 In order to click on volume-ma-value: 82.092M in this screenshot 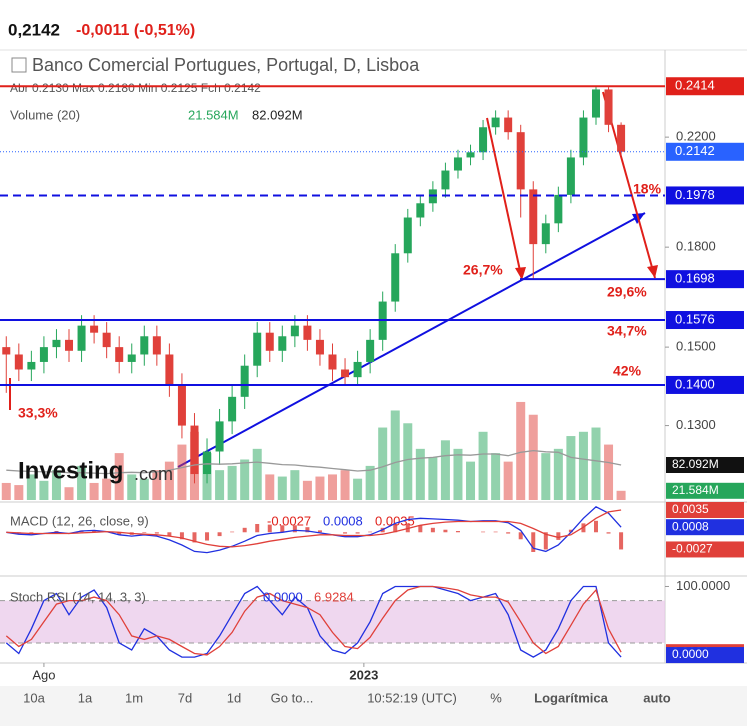, I will do `click(277, 114)`.